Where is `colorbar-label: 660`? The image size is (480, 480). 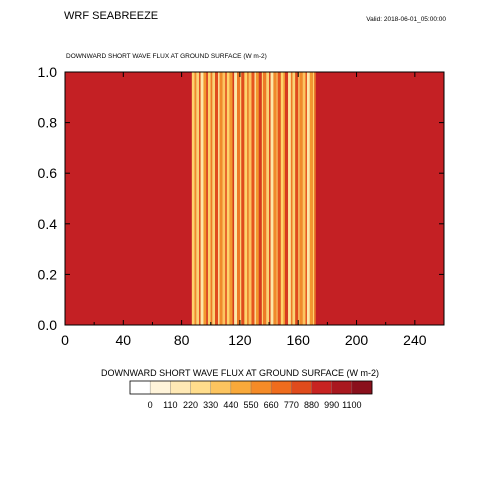
colorbar-label: 660 is located at coordinates (271, 405).